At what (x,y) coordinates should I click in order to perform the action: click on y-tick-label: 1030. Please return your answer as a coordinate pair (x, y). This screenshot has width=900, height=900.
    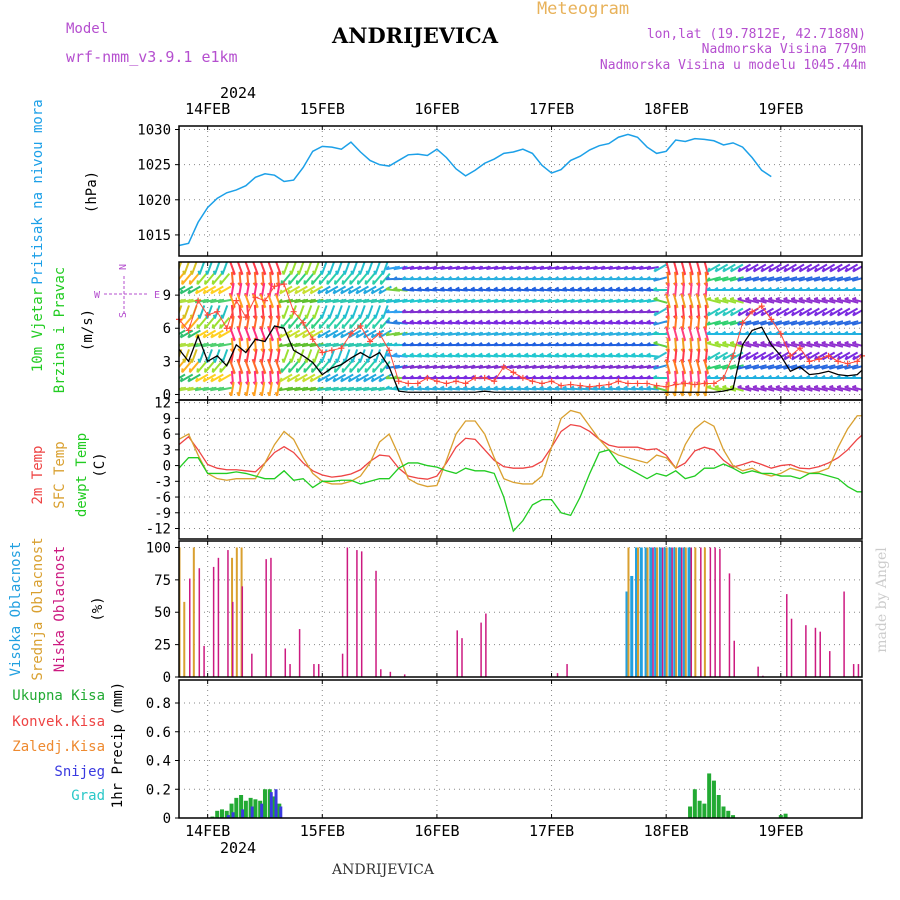
    Looking at the image, I should click on (154, 131).